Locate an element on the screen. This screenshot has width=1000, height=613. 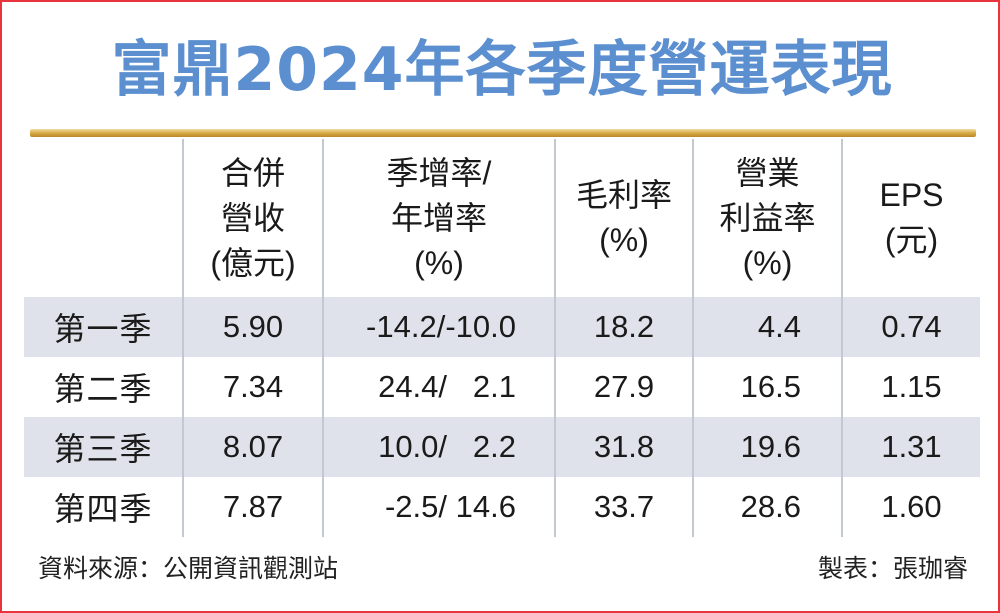
title-divider is located at coordinates (503, 133).